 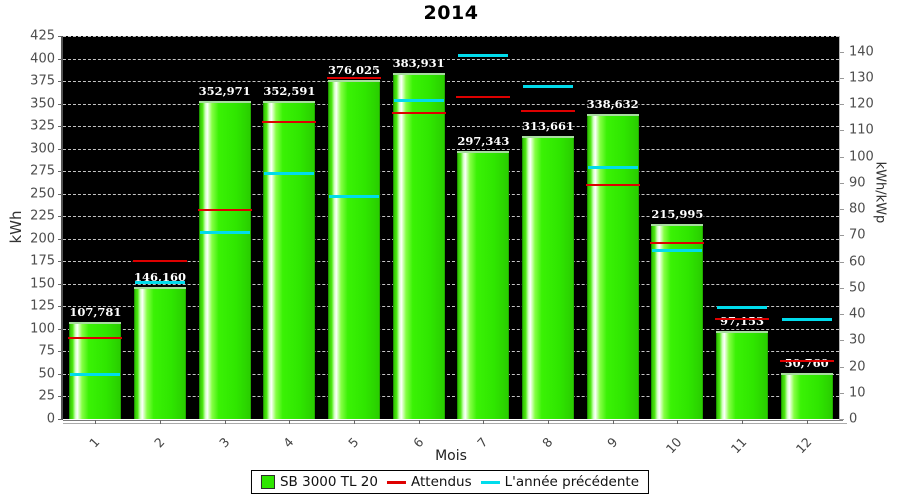 What do you see at coordinates (742, 321) in the screenshot?
I see `bar-value-label: 97,153` at bounding box center [742, 321].